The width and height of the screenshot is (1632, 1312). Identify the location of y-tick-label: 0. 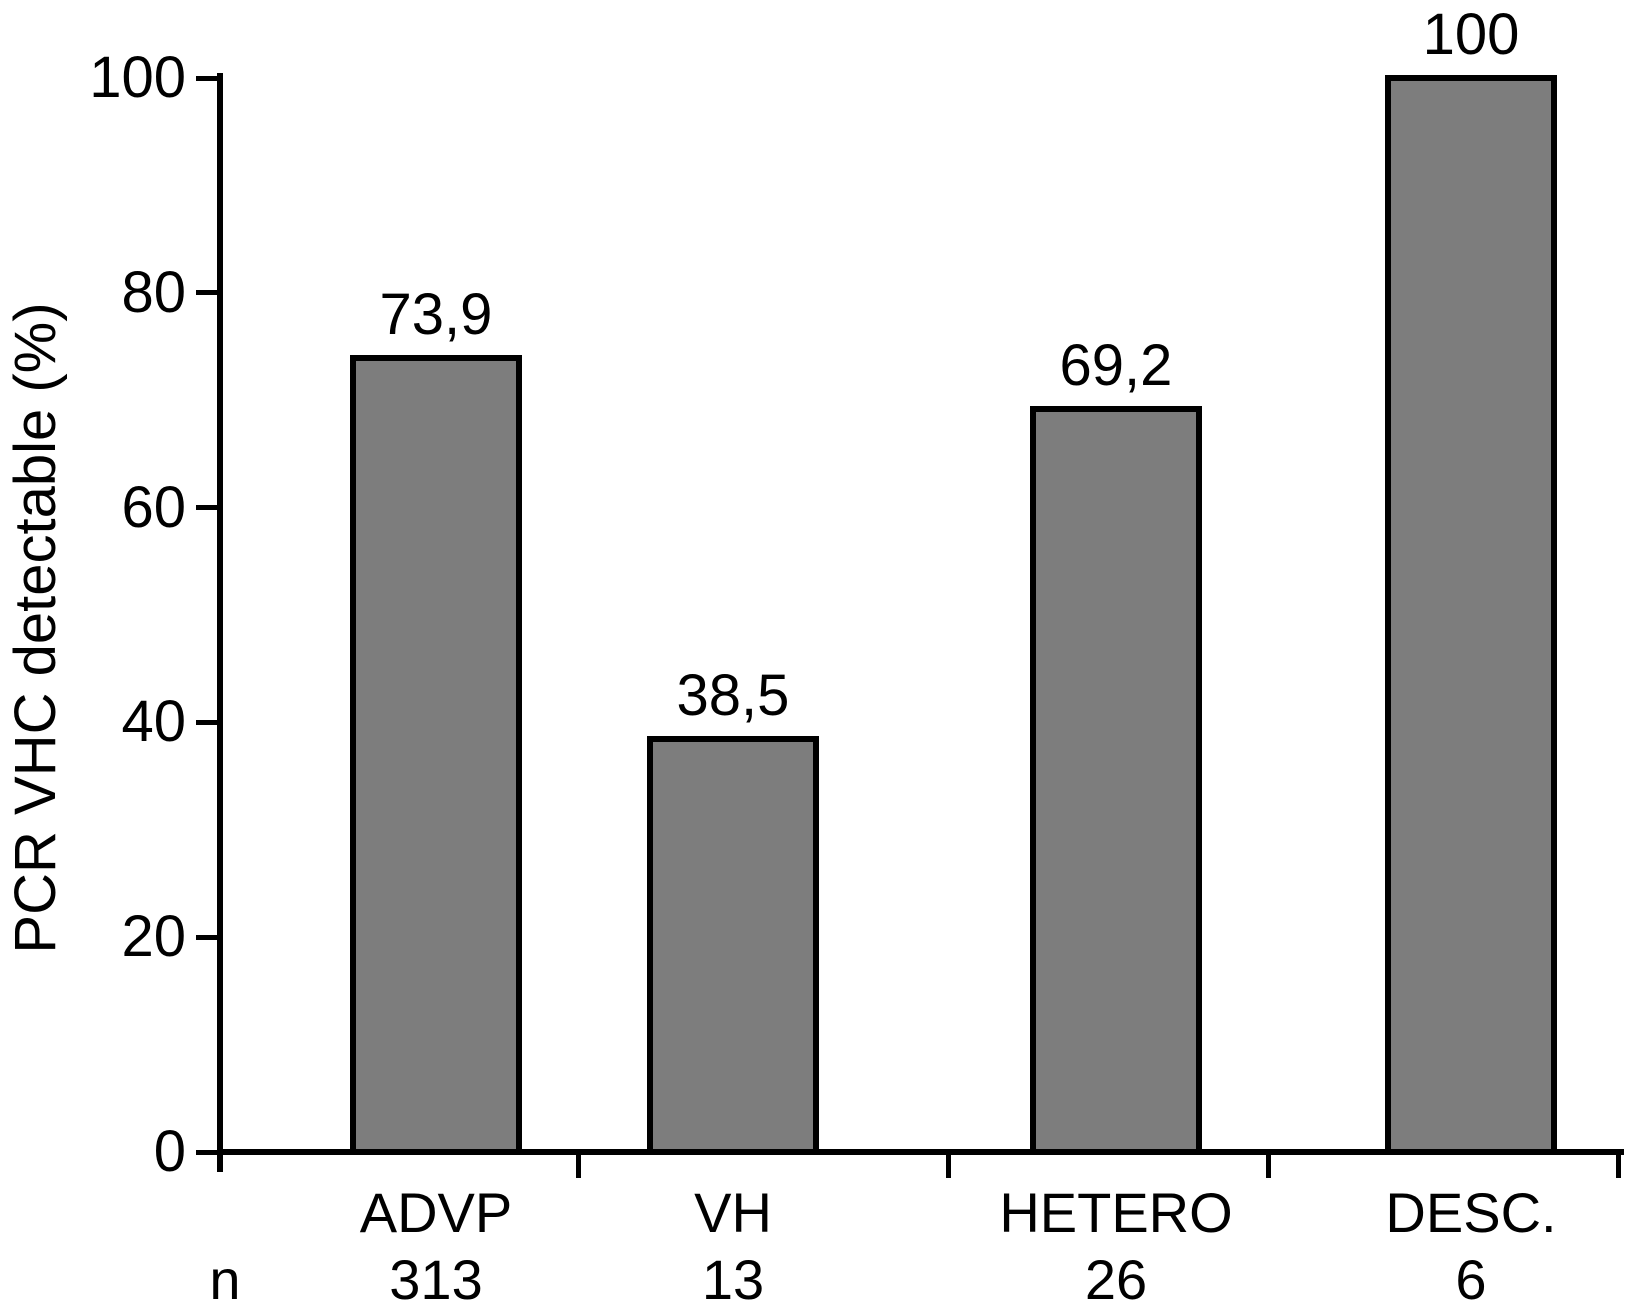
(169, 1151).